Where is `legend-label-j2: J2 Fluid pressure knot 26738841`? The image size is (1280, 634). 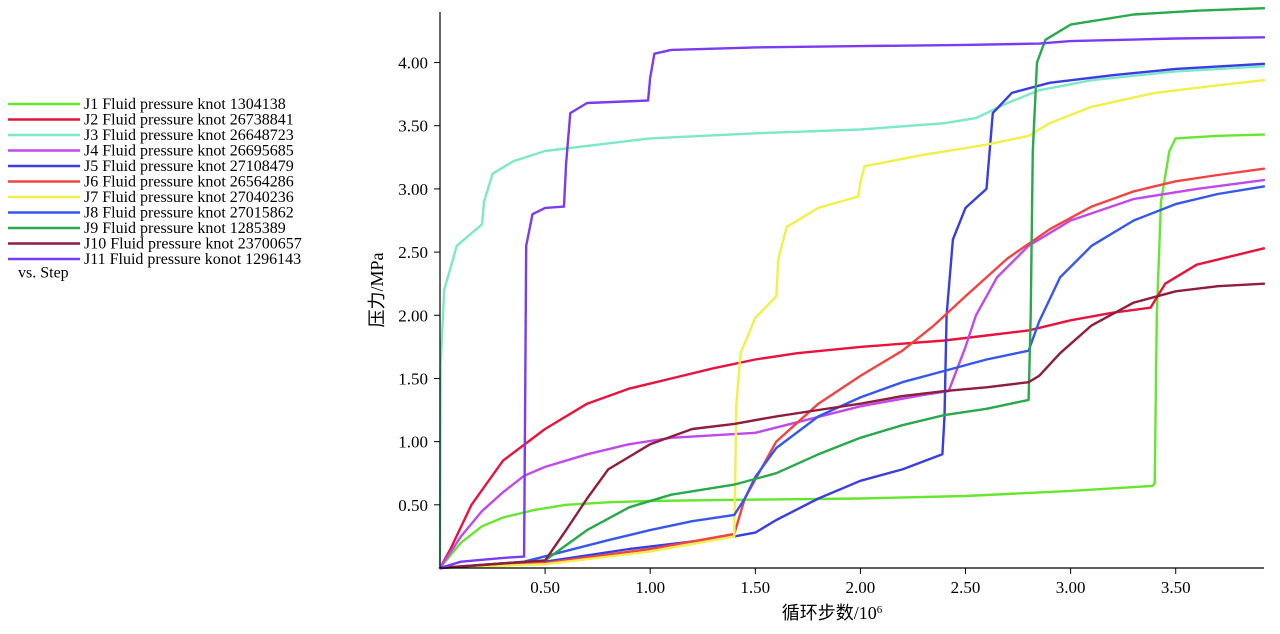 legend-label-j2: J2 Fluid pressure knot 26738841 is located at coordinates (189, 120).